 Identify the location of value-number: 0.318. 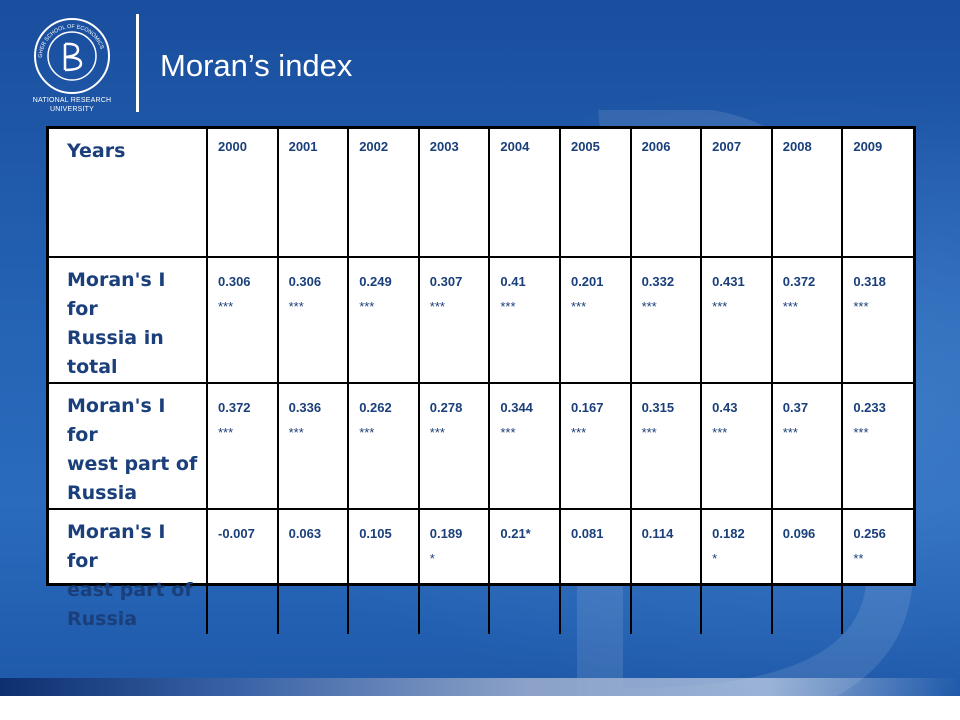
(869, 281).